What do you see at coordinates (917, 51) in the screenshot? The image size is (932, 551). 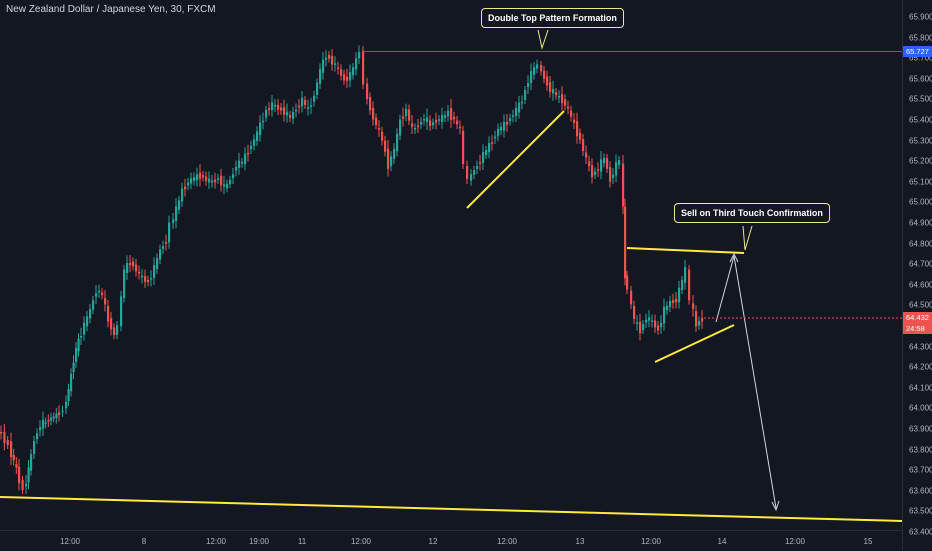 I see `resistance-price-tag: 65.727` at bounding box center [917, 51].